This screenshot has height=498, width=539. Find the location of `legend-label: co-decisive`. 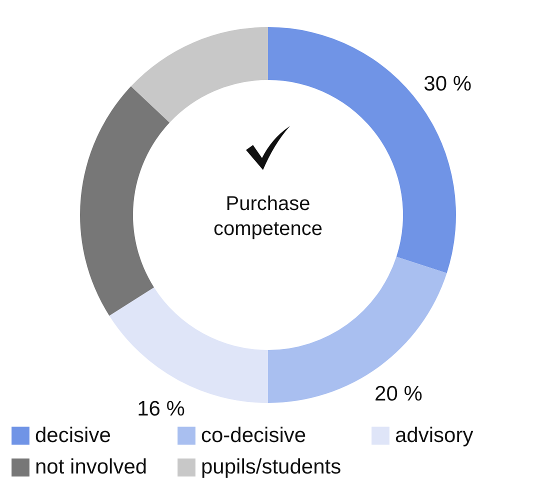

legend-label: co-decisive is located at coordinates (253, 435).